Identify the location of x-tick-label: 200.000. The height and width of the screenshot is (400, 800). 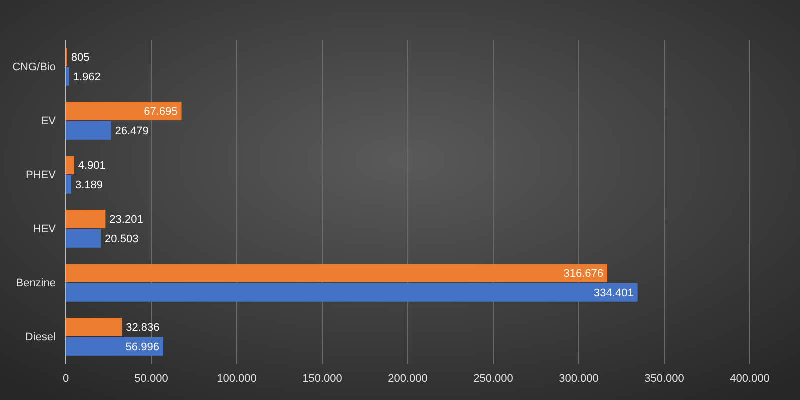
(408, 378).